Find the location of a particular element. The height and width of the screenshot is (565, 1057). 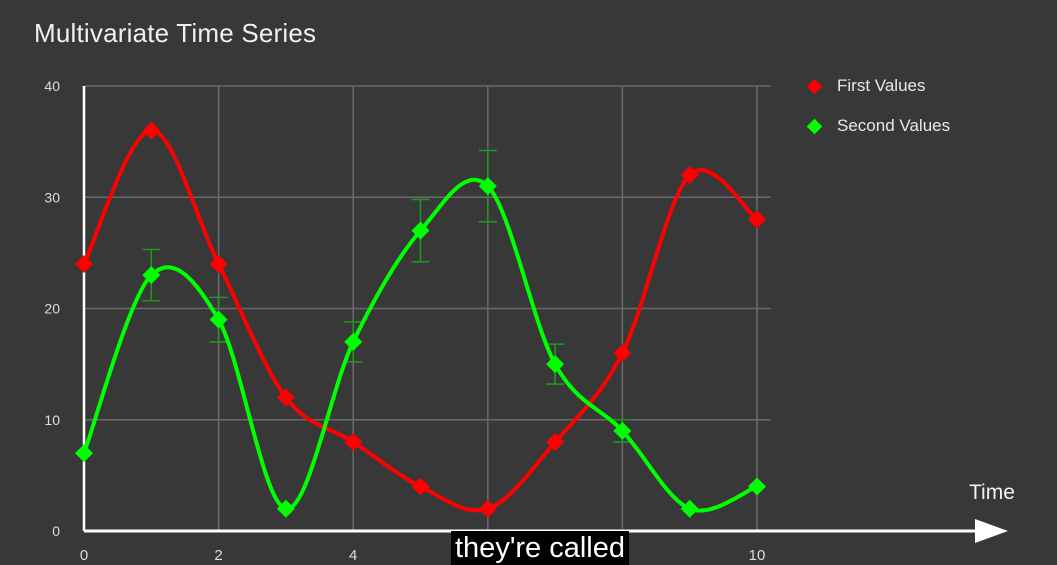

x-axis-title: Time is located at coordinates (992, 492).